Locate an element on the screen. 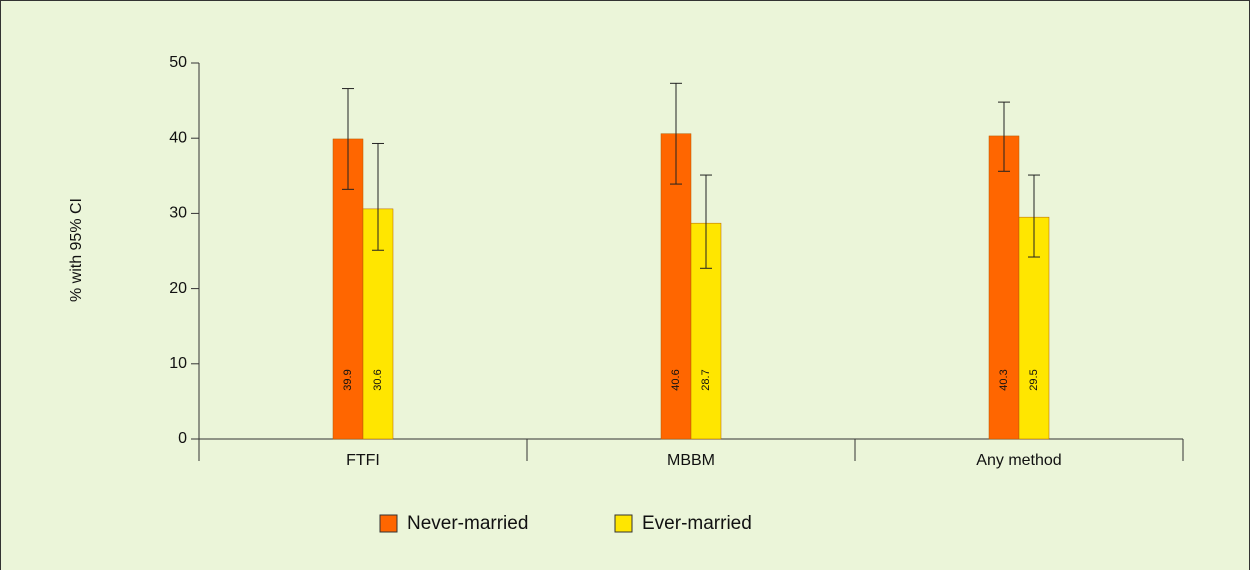 Image resolution: width=1250 pixels, height=570 pixels. value-label: 28.7 is located at coordinates (706, 379).